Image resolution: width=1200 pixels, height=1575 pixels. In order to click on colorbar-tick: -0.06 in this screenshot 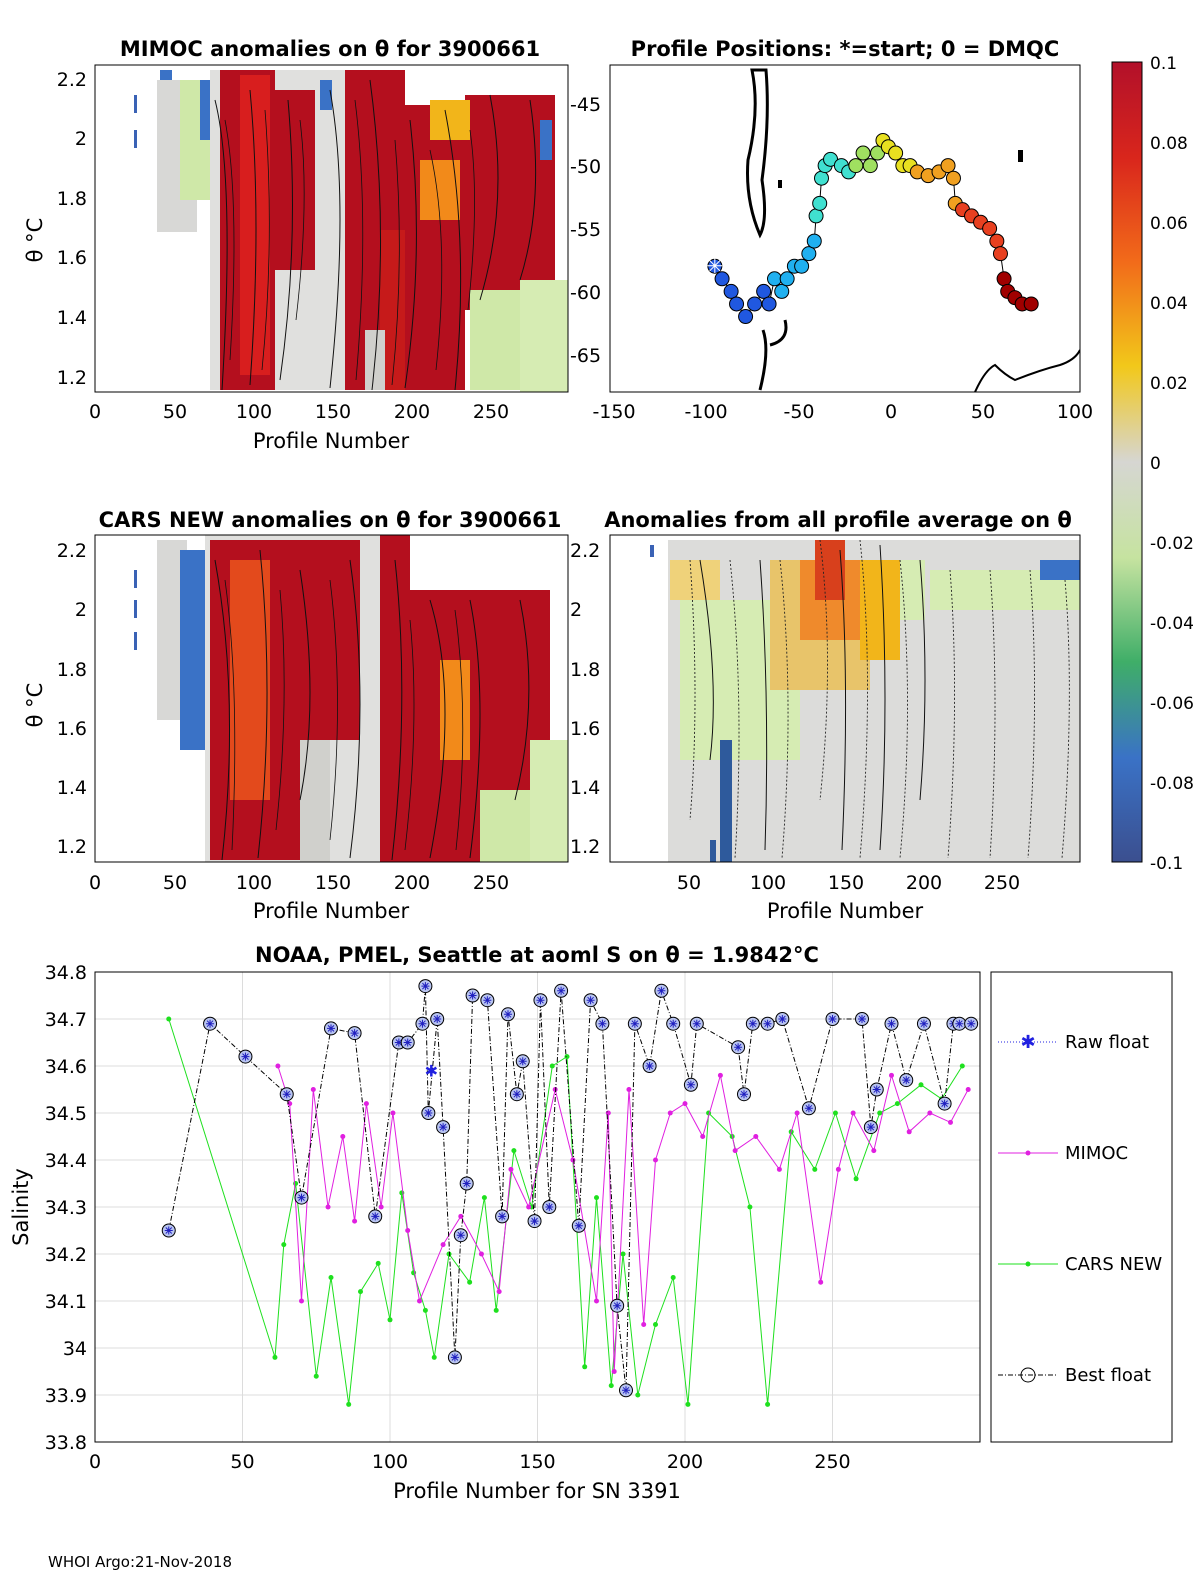, I will do `click(1172, 704)`.